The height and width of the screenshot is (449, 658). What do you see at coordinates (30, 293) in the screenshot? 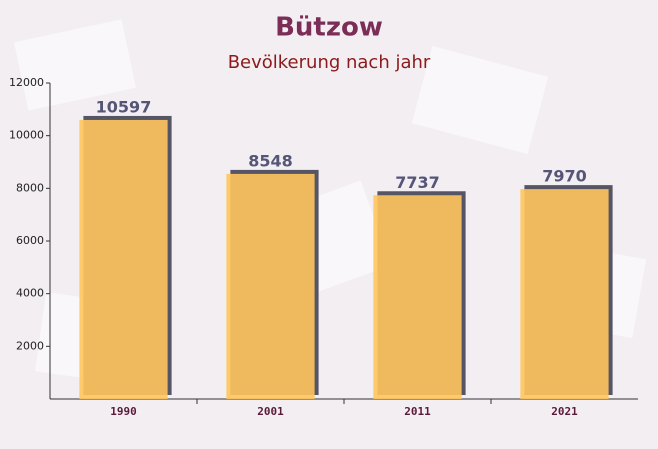
I see `y-tick-label: 4000` at bounding box center [30, 293].